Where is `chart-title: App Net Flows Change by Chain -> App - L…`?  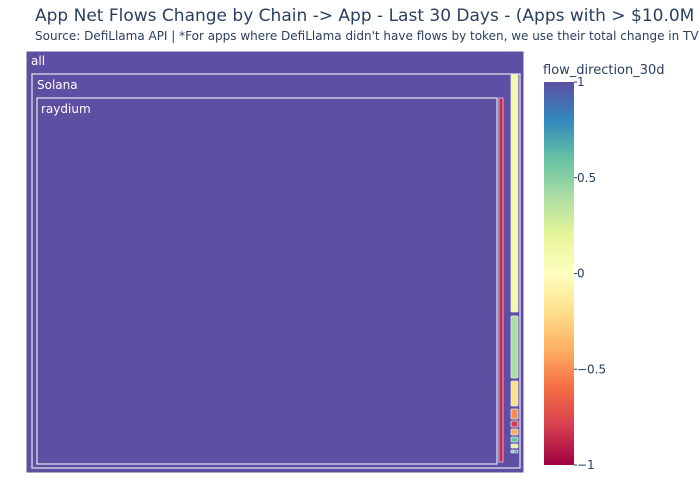
chart-title: App Net Flows Change by Chain -> App - L… is located at coordinates (365, 16).